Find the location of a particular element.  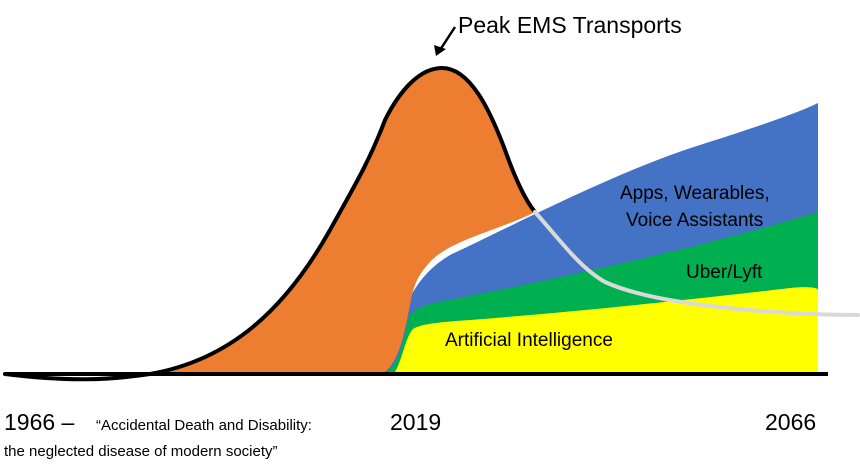

artificial-intelligence-area is located at coordinates (606, 331).